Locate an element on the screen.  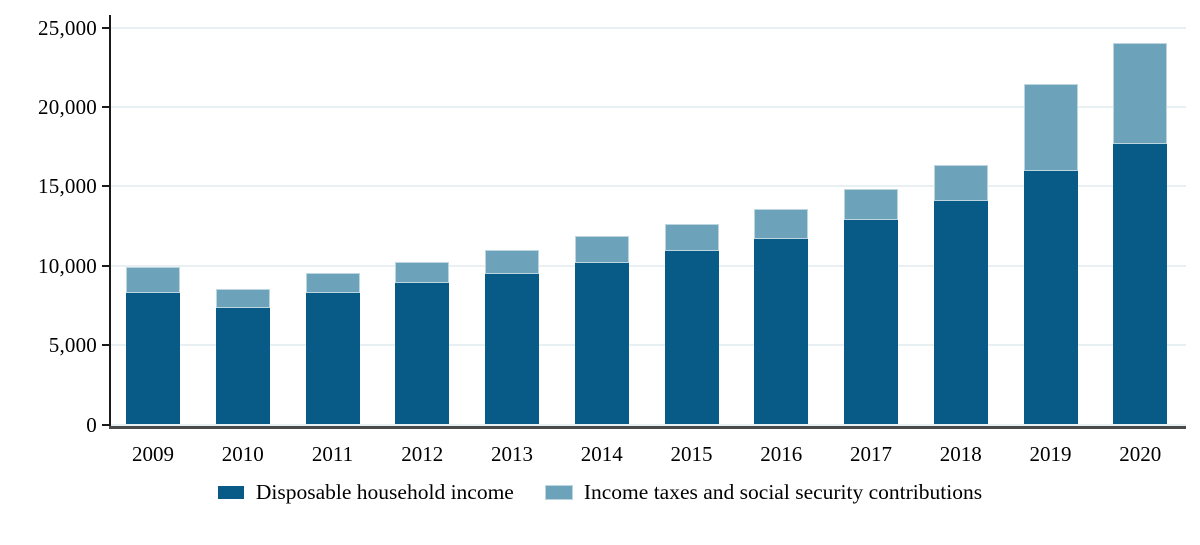
y-axis-line is located at coordinates (110, 221).